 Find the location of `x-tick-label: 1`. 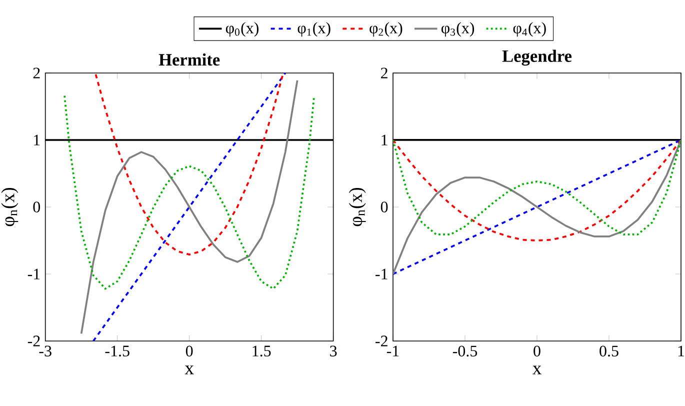

x-tick-label: 1 is located at coordinates (681, 351).